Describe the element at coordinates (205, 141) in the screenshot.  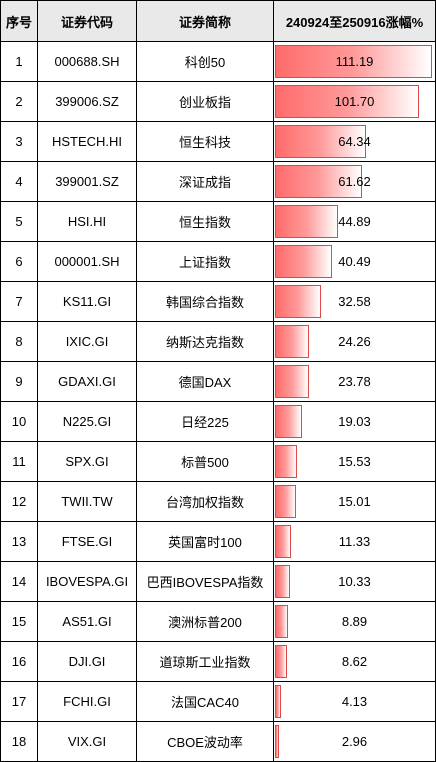
I see `cell-name: 恒生科技` at that location.